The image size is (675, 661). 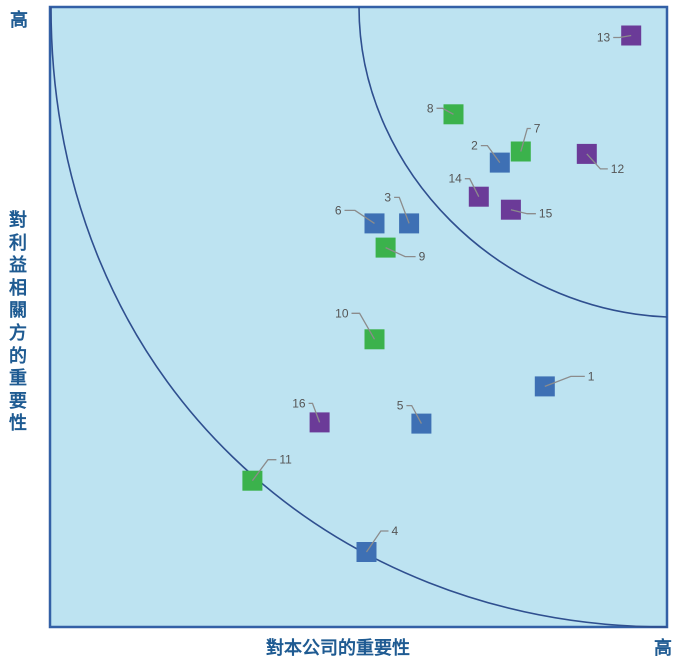 I want to click on point-label-6: 6, so click(x=338, y=210).